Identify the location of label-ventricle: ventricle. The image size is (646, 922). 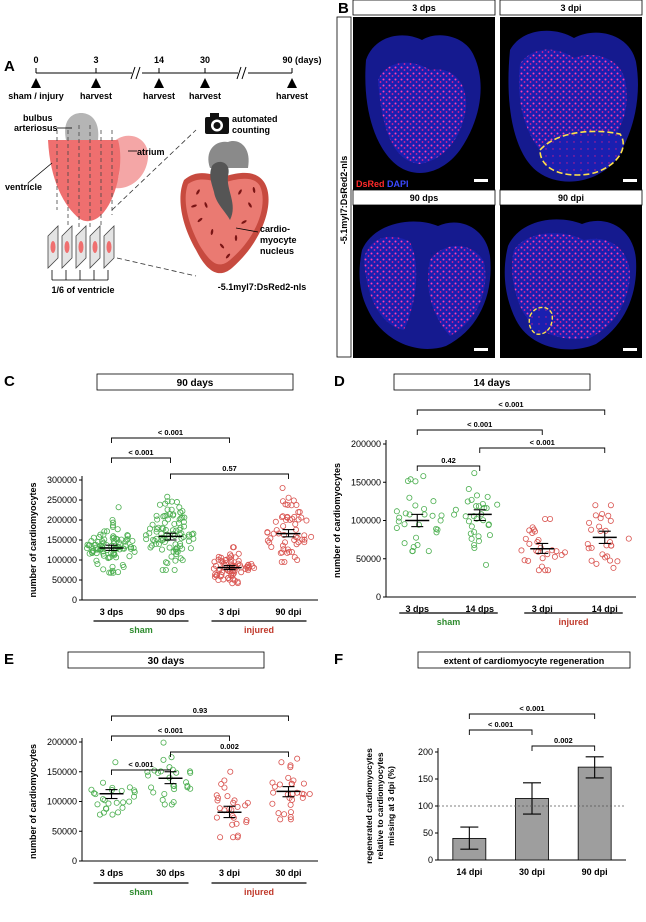
(23, 187).